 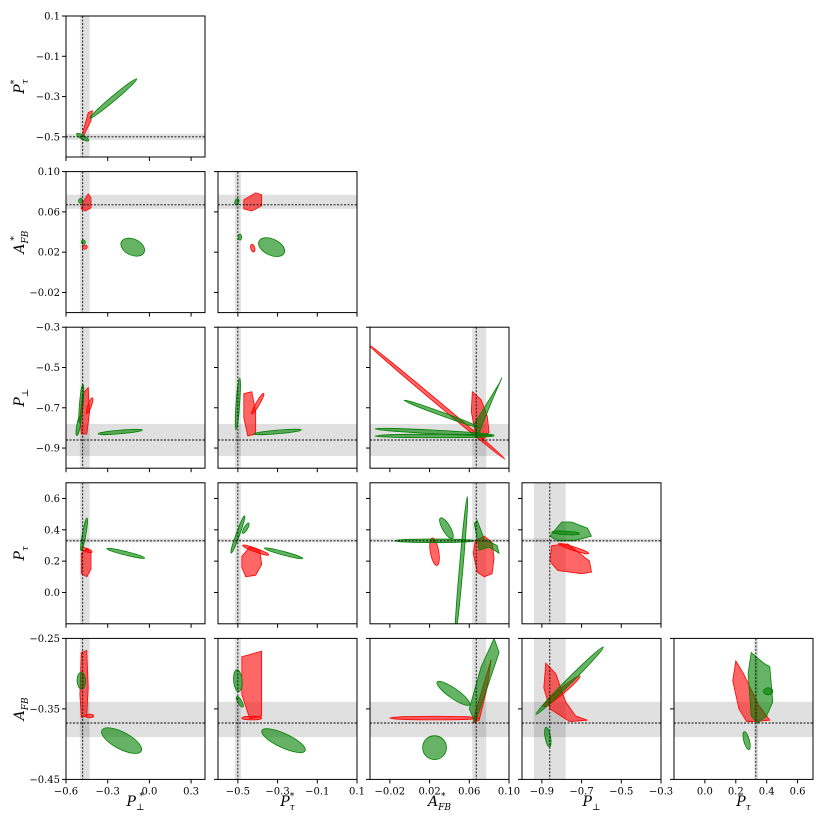 I want to click on x-tick-label: 0.6, so click(x=798, y=791).